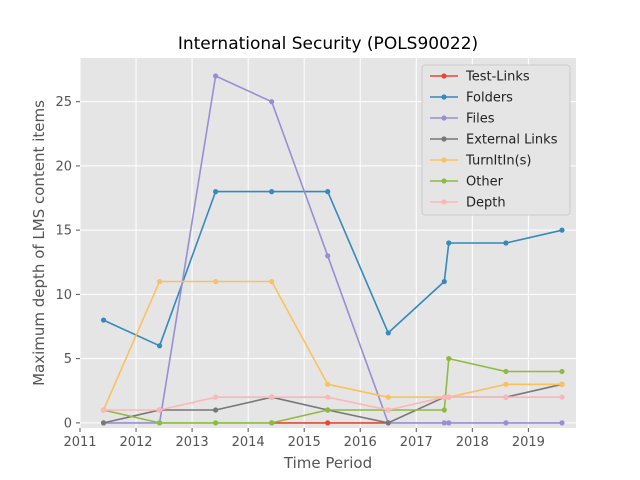  Describe the element at coordinates (63, 295) in the screenshot. I see `y-tick-label: 10` at that location.